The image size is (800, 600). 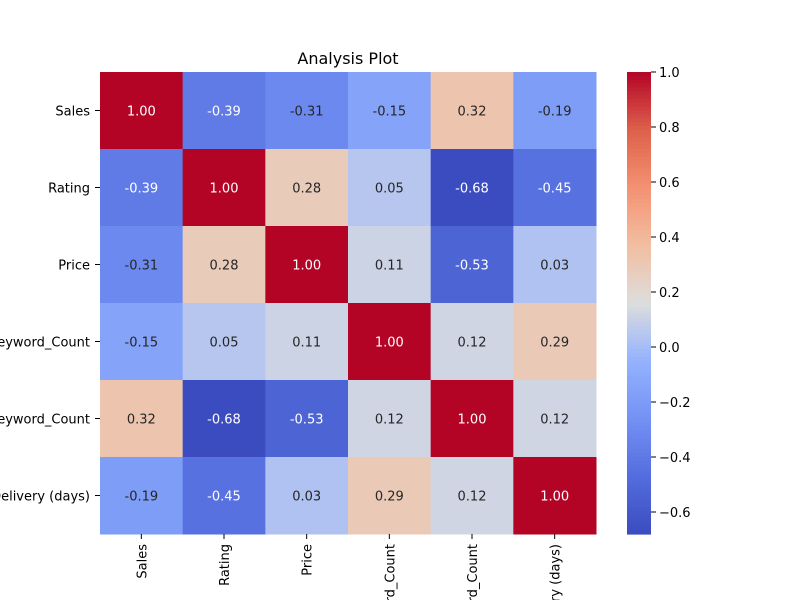 I want to click on cell-value-label: -0.31, so click(x=142, y=266).